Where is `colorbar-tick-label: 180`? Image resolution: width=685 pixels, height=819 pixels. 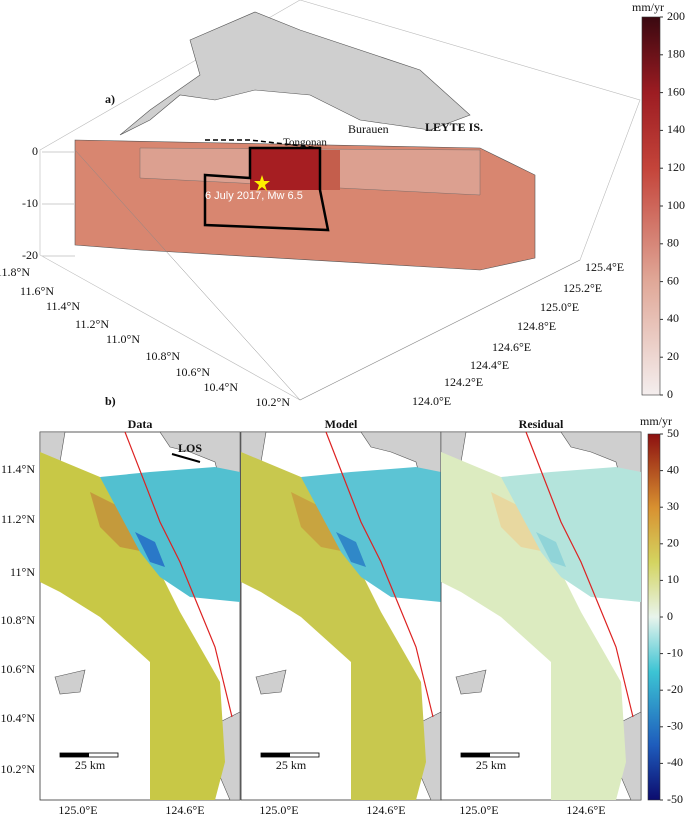
colorbar-tick-label: 180 is located at coordinates (676, 54).